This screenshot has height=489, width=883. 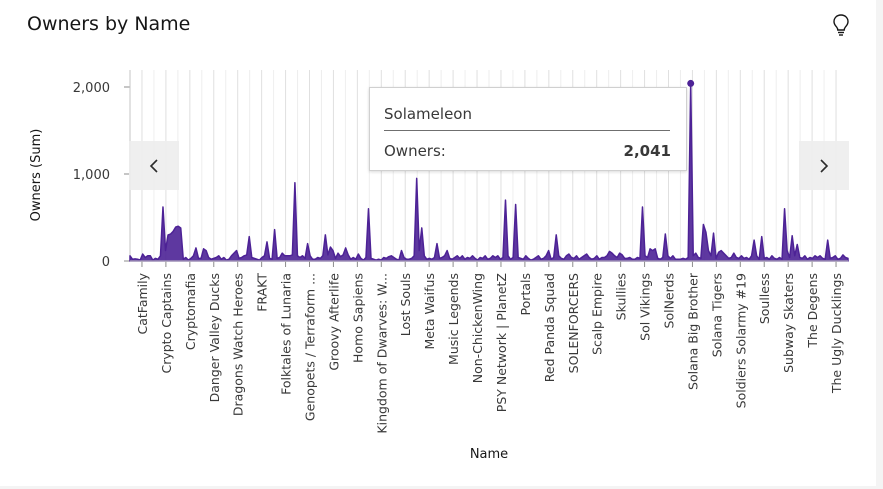 I want to click on scroll-right-button, so click(x=824, y=165).